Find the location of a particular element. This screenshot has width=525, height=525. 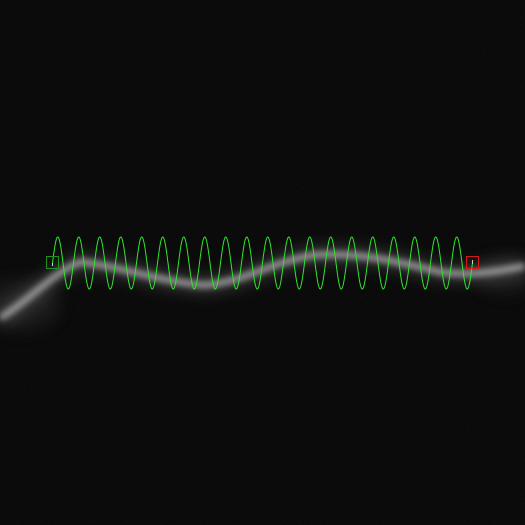

green-square-icon is located at coordinates (52, 262).